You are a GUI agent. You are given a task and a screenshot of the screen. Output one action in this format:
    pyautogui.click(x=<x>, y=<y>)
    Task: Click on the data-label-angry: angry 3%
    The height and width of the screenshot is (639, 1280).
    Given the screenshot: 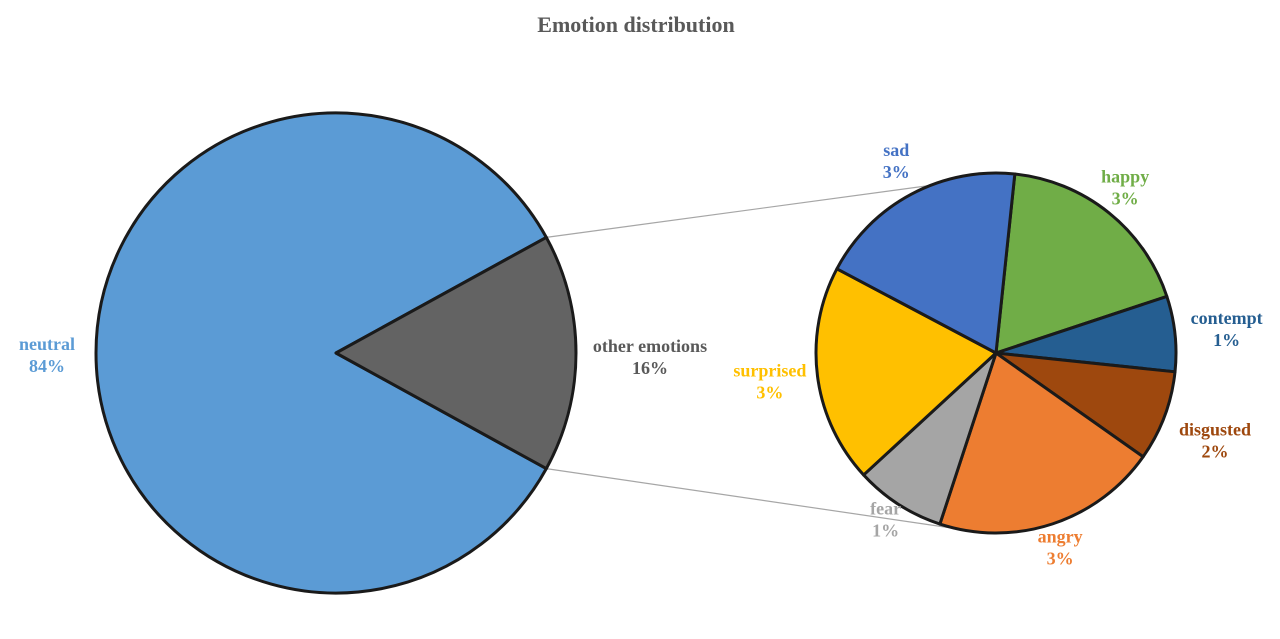 What is the action you would take?
    pyautogui.click(x=1060, y=548)
    